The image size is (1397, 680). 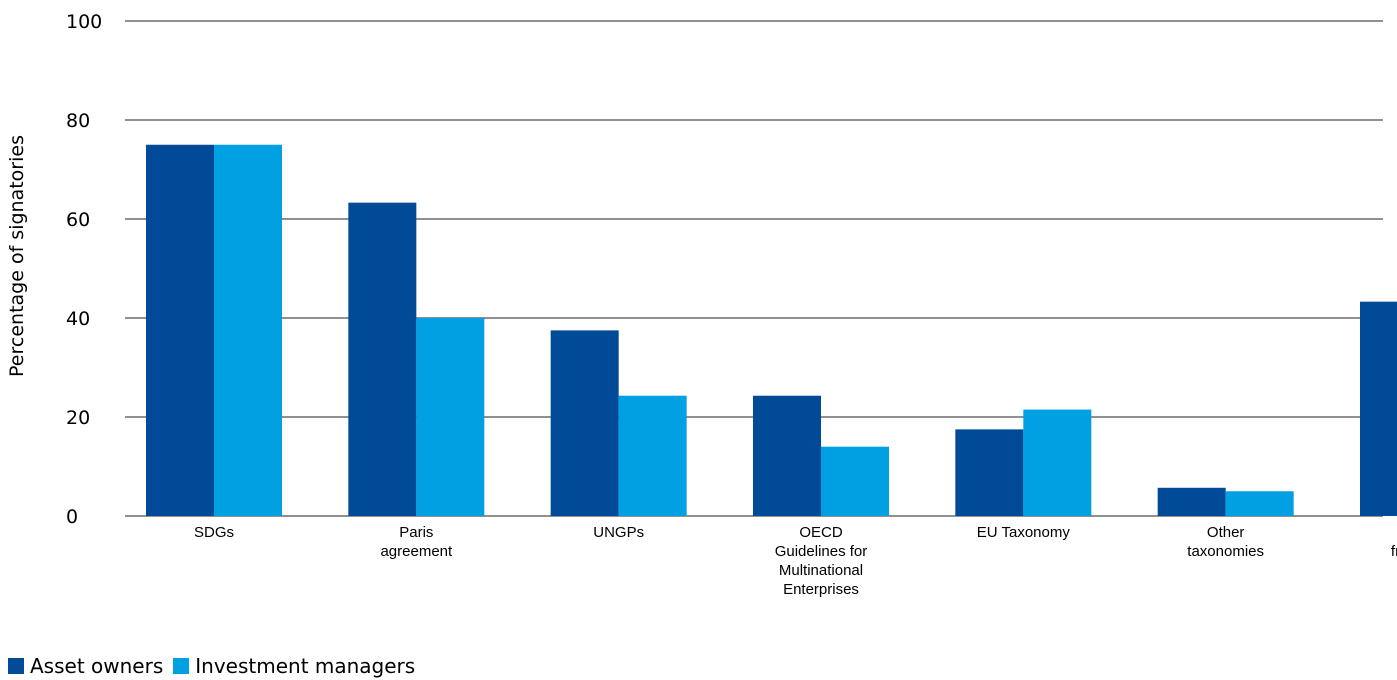 I want to click on x-tick-label: UNGPs, so click(x=618, y=532).